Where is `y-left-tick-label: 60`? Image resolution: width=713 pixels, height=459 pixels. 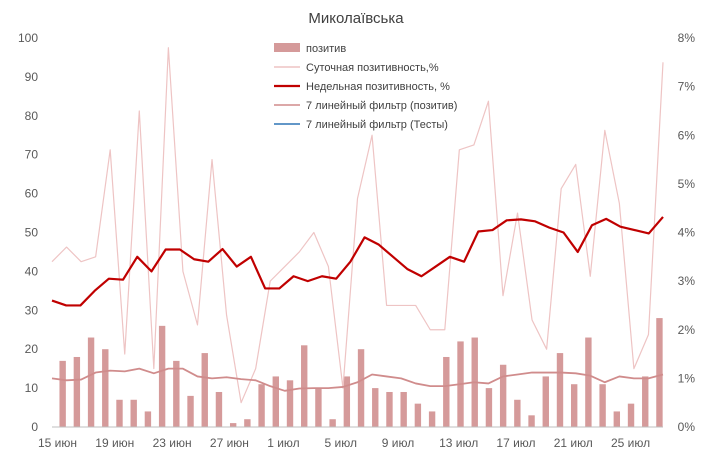 y-left-tick-label: 60 is located at coordinates (32, 194).